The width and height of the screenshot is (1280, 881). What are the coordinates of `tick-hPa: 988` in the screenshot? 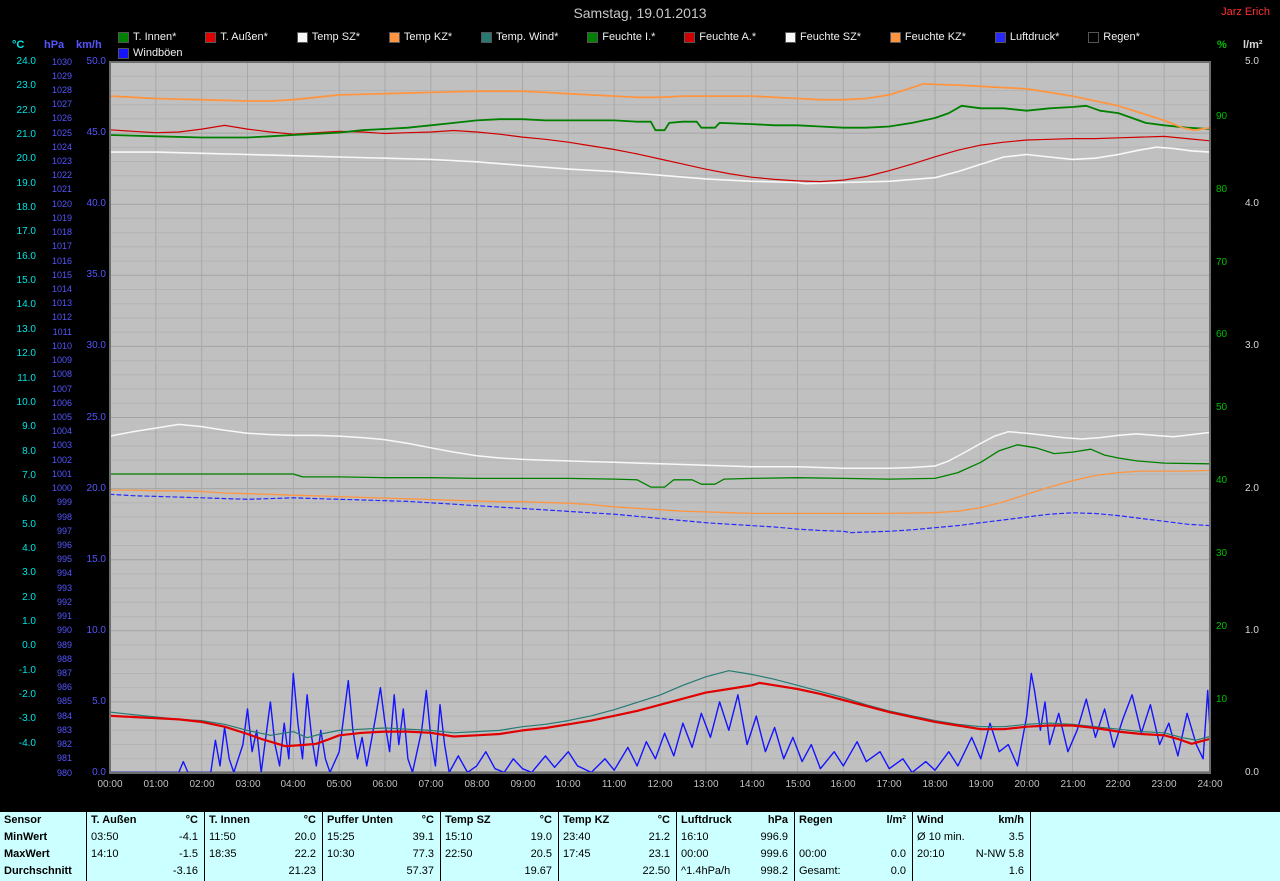 It's located at (64, 659).